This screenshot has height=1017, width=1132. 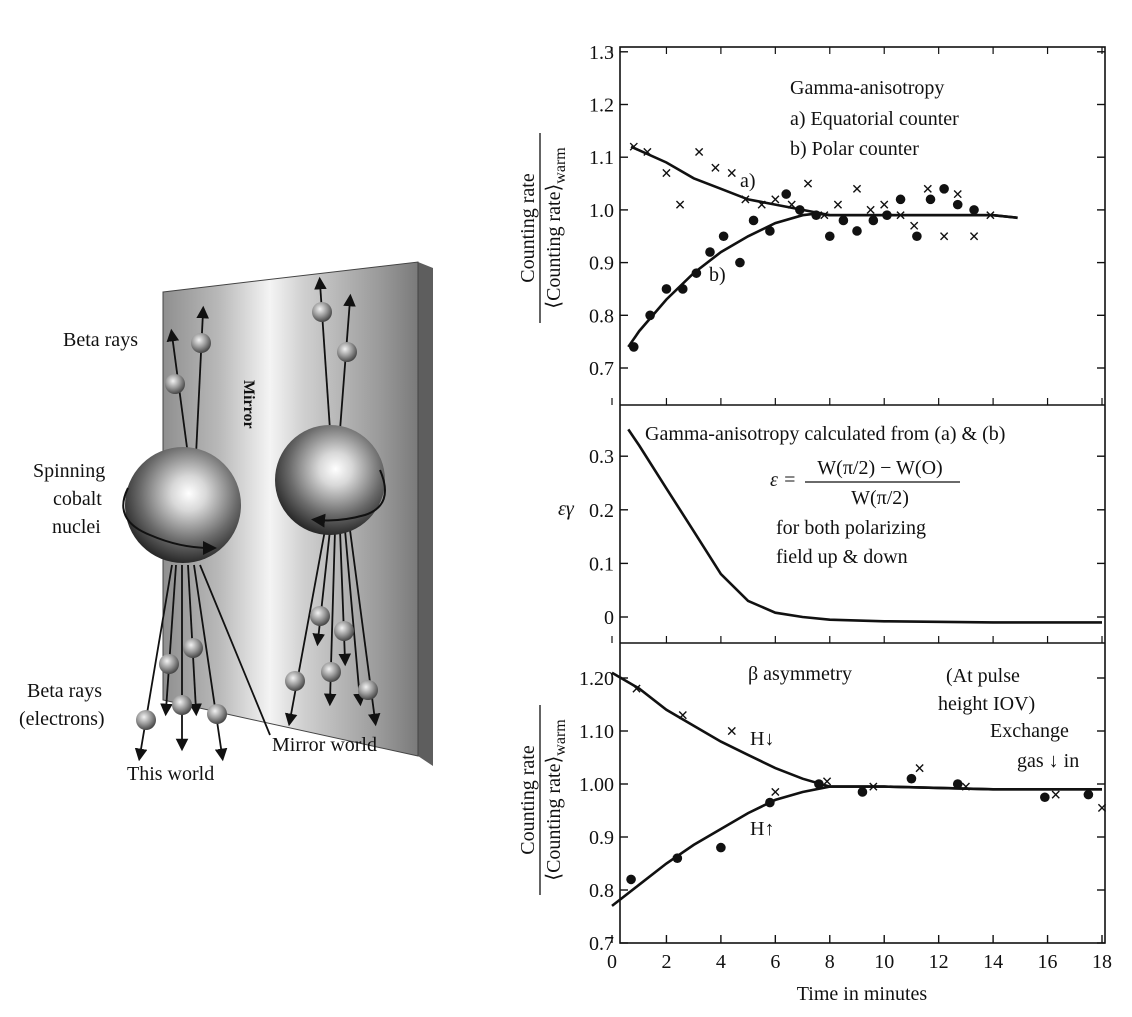 I want to click on x-tick-label: 12, so click(x=939, y=962).